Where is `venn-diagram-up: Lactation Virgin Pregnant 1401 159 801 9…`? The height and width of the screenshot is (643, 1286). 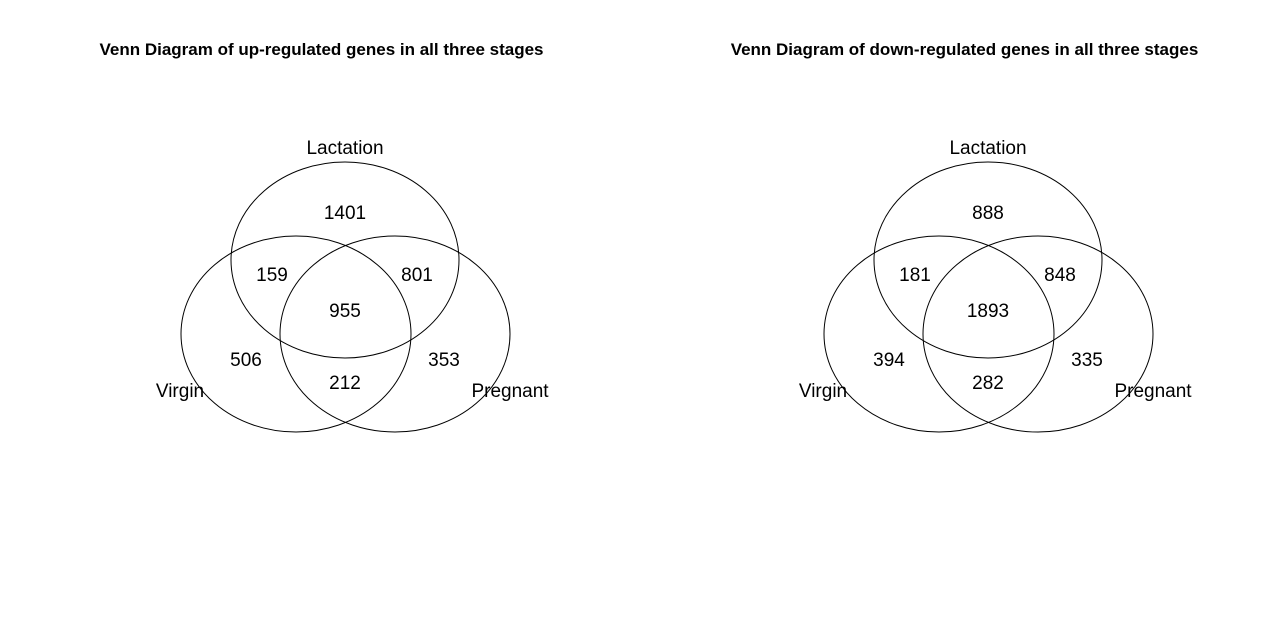 venn-diagram-up: Lactation Virgin Pregnant 1401 159 801 9… is located at coordinates (352, 285).